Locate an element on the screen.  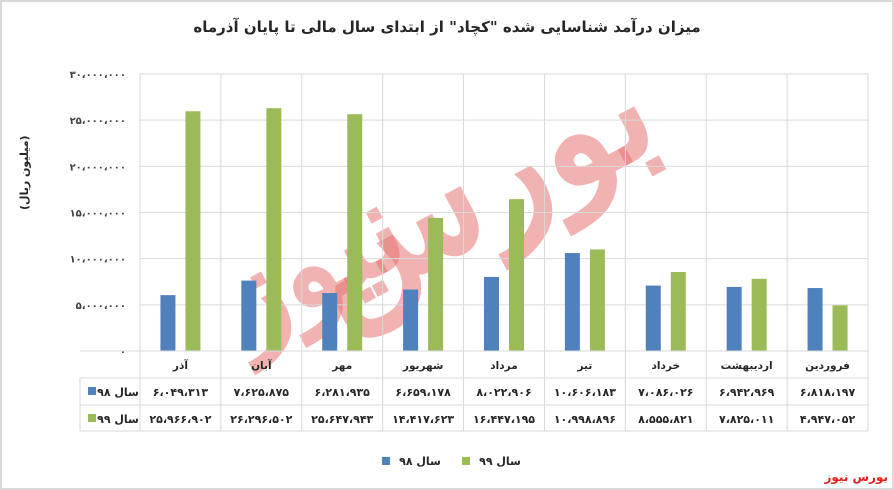
category-label: مهر is located at coordinates (341, 366).